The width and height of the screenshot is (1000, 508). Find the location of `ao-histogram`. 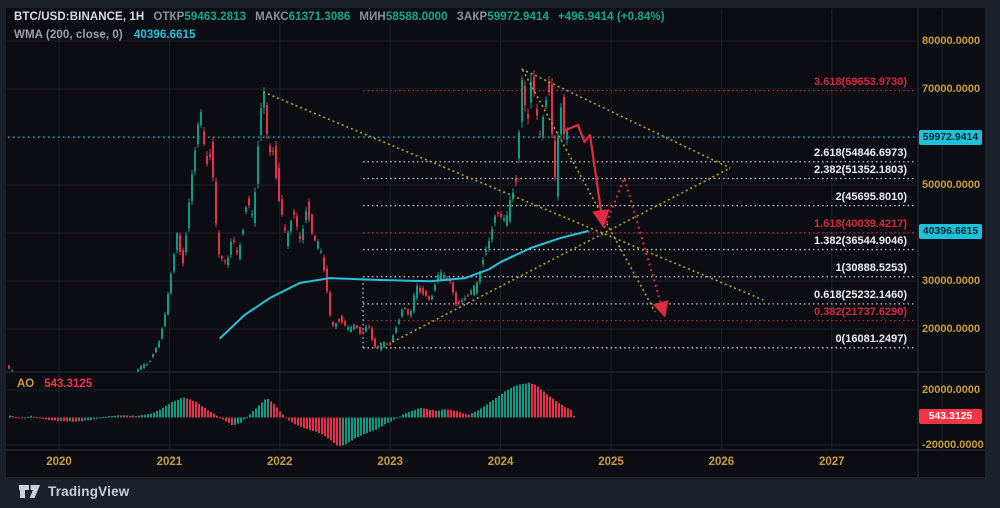

ao-histogram is located at coordinates (292, 414).